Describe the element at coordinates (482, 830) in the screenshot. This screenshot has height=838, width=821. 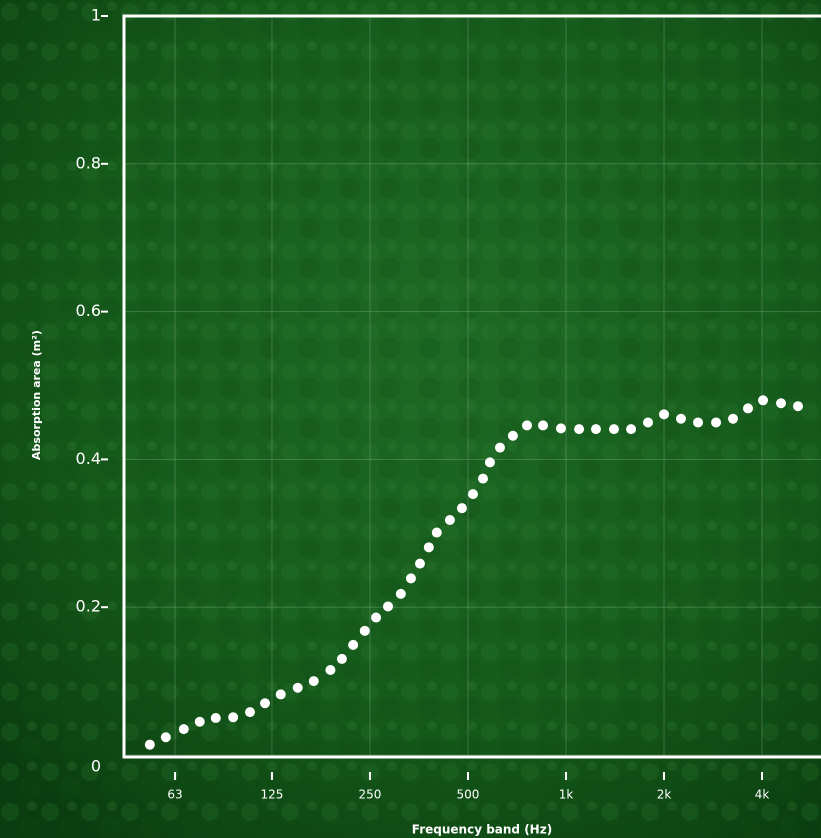
I see `x-axis-label: Frequency band (Hz)` at that location.